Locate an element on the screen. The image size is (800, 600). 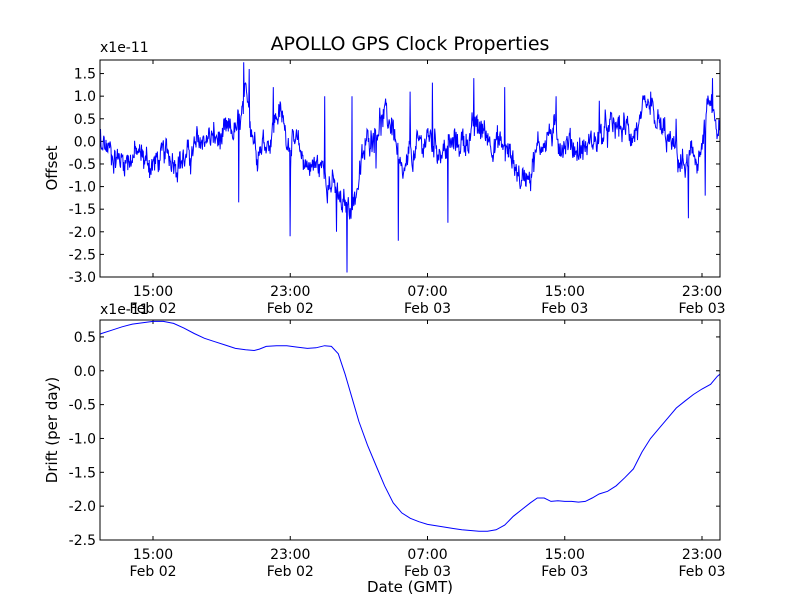
offset-exponent-label: x1e-11 is located at coordinates (124, 48).